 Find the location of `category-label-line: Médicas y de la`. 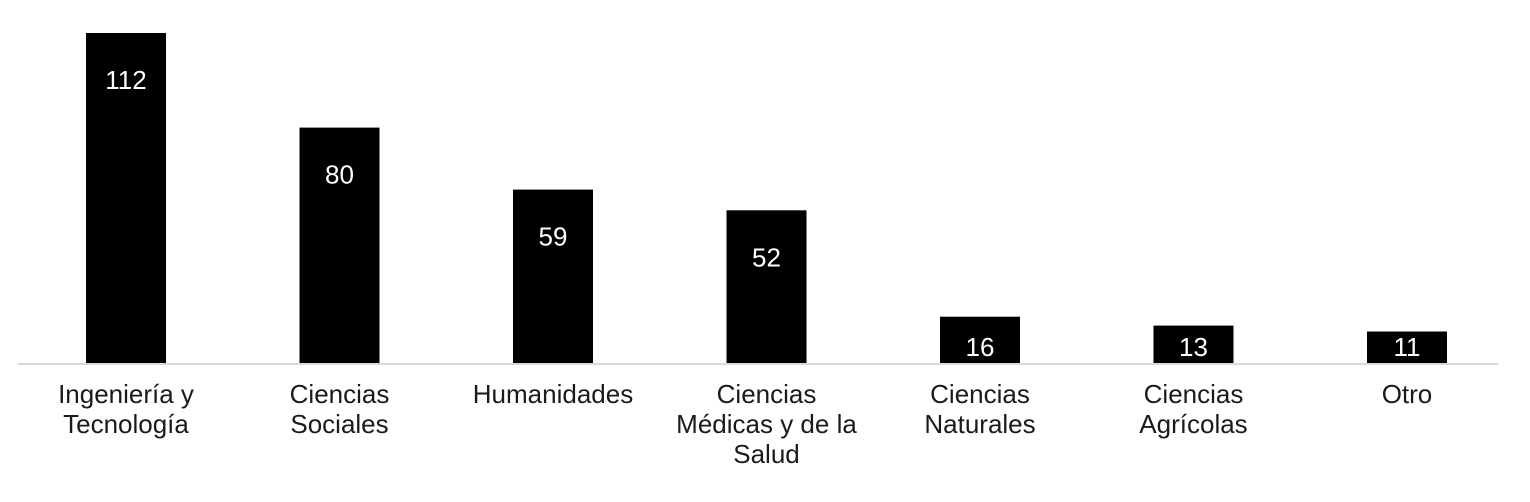

category-label-line: Médicas y de la is located at coordinates (766, 424).